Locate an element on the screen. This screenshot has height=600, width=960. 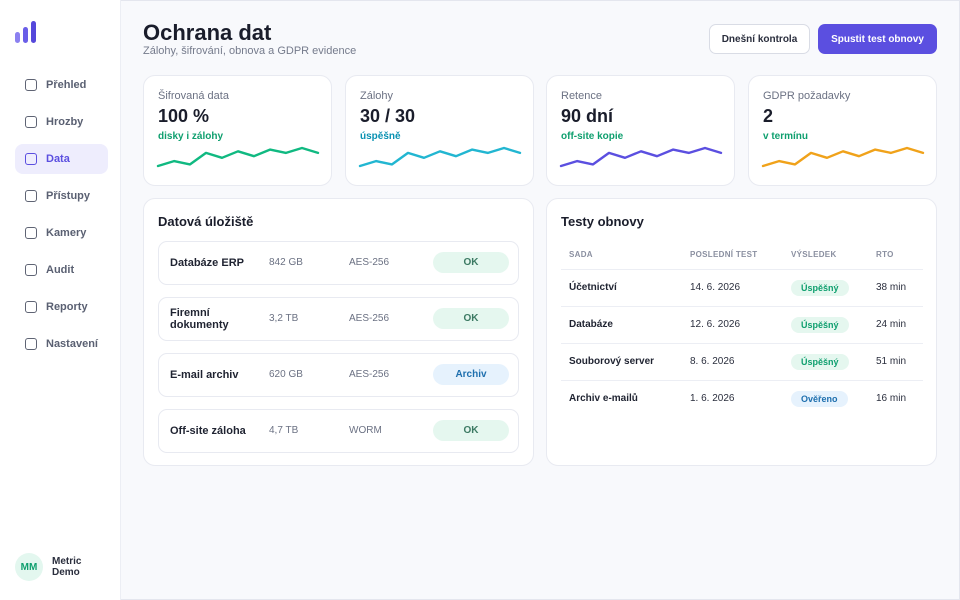
user-profile: MM Metric Demo is located at coordinates (53, 567).